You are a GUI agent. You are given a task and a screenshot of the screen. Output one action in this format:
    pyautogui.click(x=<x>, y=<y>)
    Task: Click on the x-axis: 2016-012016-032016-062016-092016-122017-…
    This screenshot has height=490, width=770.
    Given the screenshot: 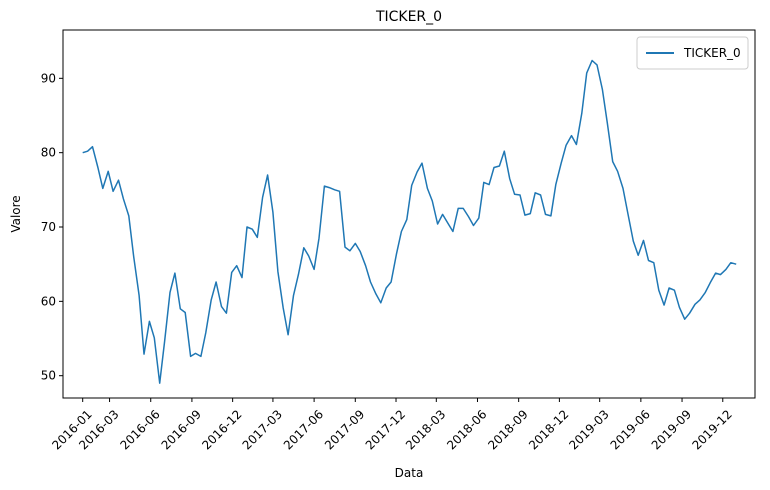 What is the action you would take?
    pyautogui.click(x=392, y=425)
    